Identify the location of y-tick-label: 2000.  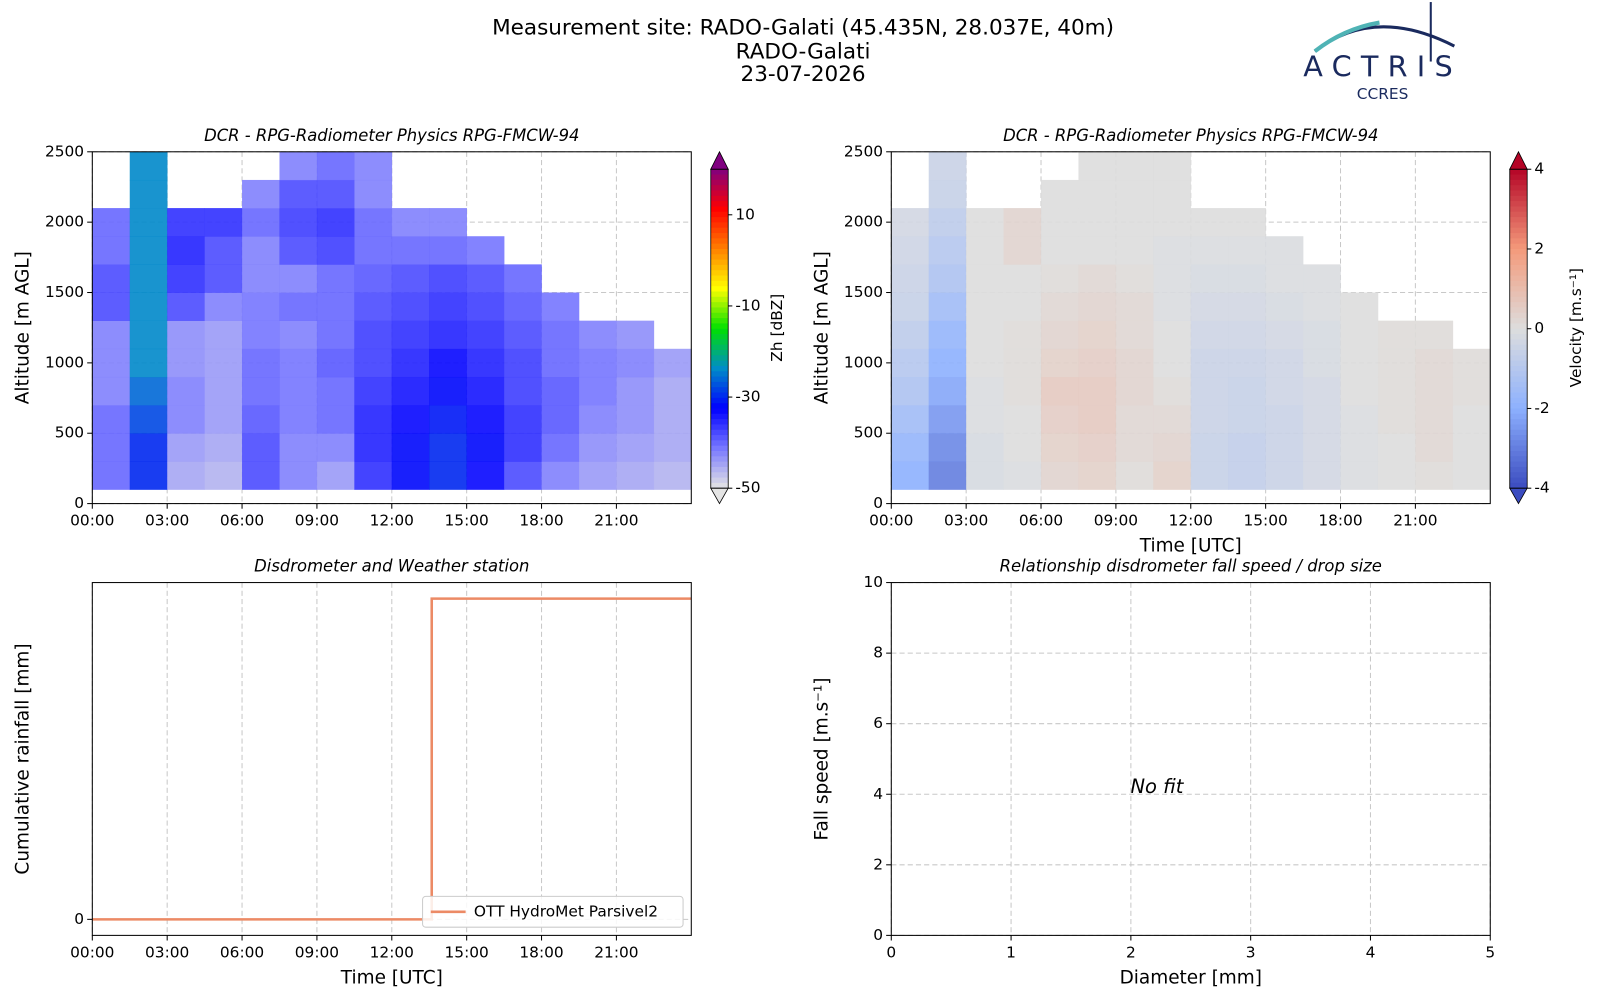
(64, 222).